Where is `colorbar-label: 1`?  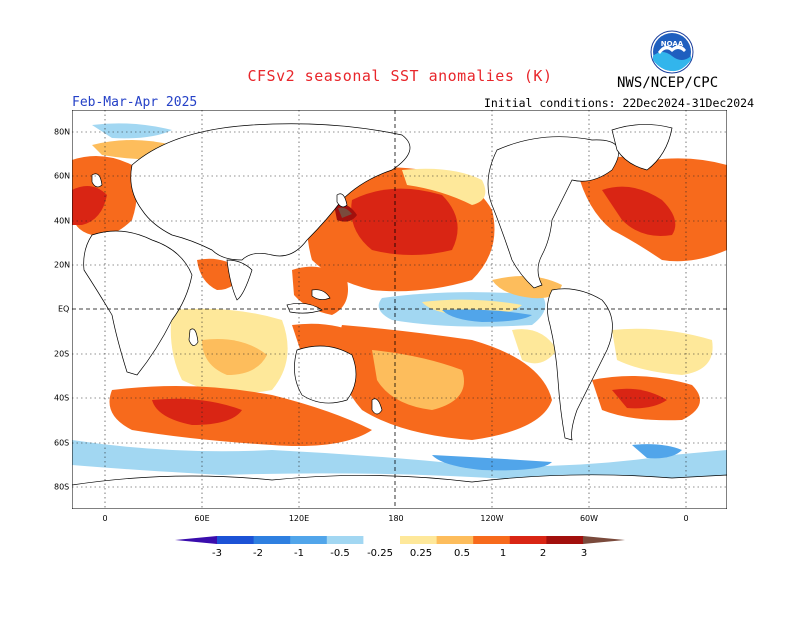
colorbar-label: 1 is located at coordinates (503, 553).